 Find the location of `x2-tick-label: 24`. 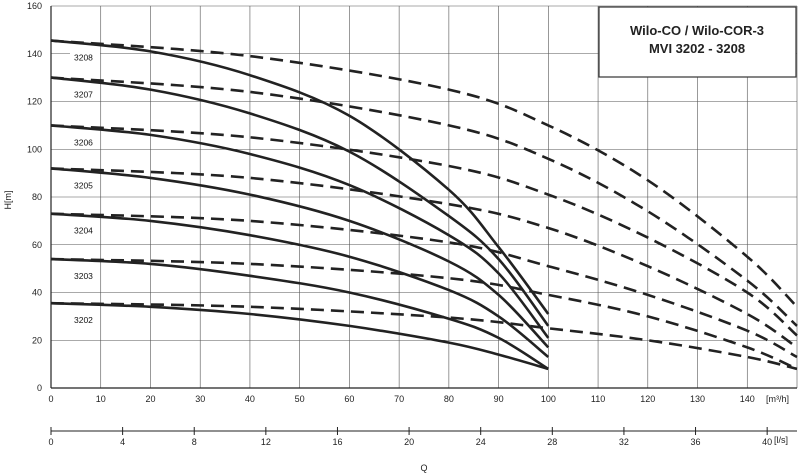

x2-tick-label: 24 is located at coordinates (481, 442).